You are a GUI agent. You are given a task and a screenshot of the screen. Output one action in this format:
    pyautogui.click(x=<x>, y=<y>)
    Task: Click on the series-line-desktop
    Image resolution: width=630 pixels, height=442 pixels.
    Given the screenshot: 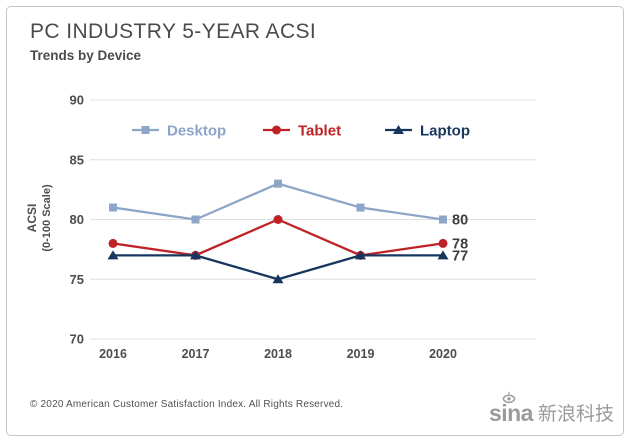 What is the action you would take?
    pyautogui.click(x=278, y=201)
    